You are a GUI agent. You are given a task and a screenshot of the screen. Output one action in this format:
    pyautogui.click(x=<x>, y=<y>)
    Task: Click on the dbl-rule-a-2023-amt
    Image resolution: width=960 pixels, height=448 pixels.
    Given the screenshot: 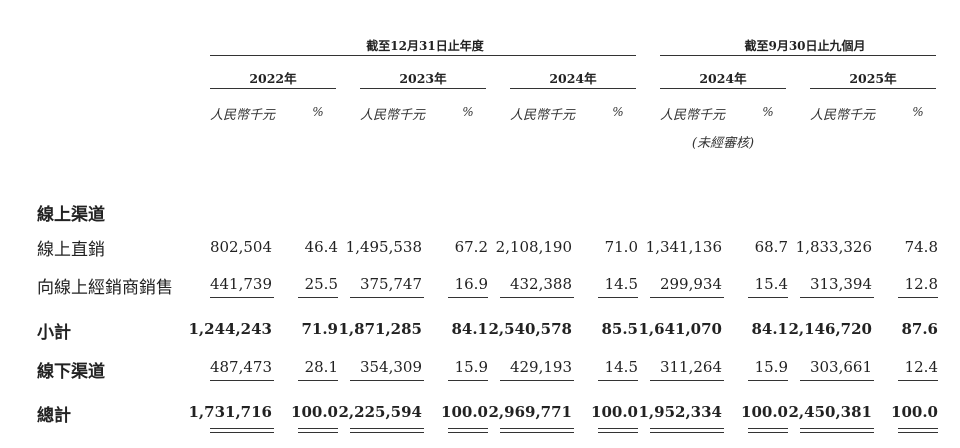 What is the action you would take?
    pyautogui.click(x=387, y=428)
    